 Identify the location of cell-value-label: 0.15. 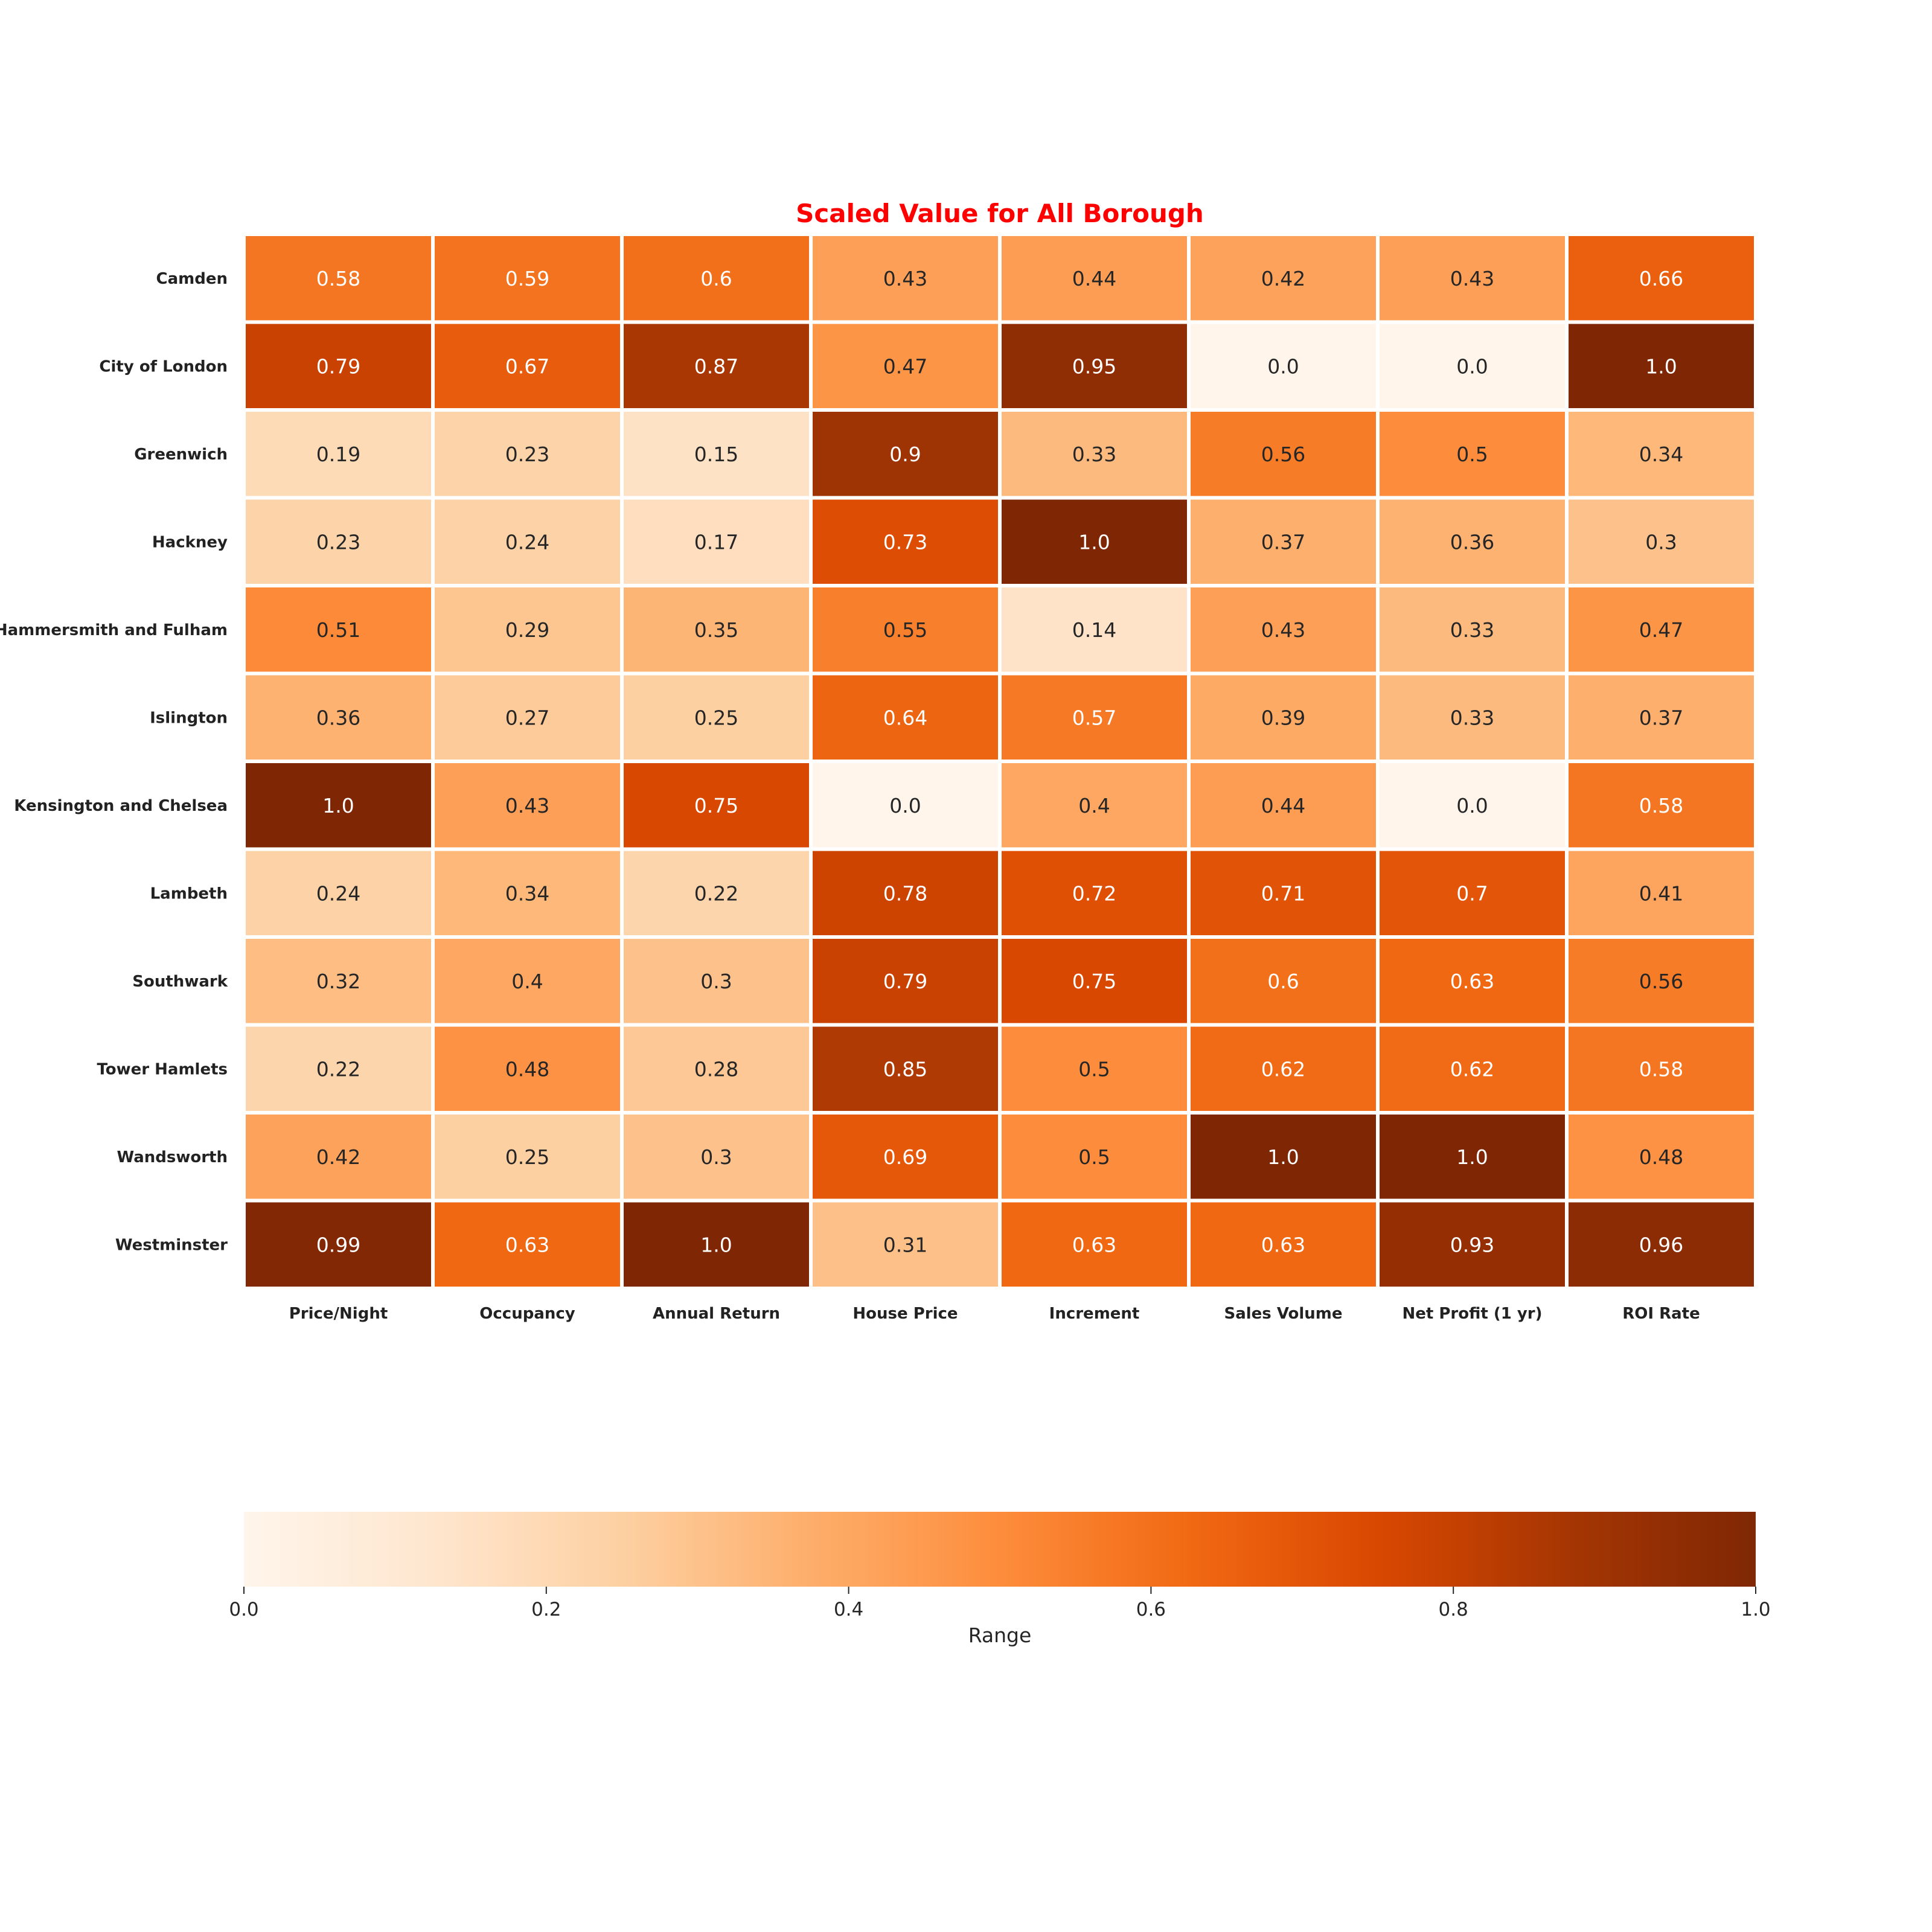
(716, 454).